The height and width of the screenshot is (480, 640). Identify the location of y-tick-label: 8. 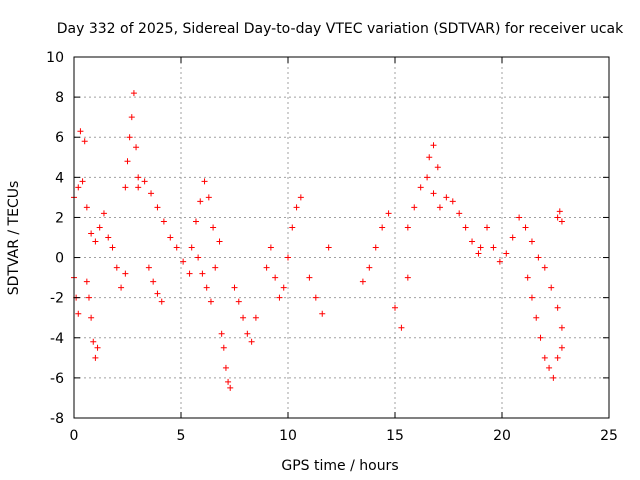
(59, 98).